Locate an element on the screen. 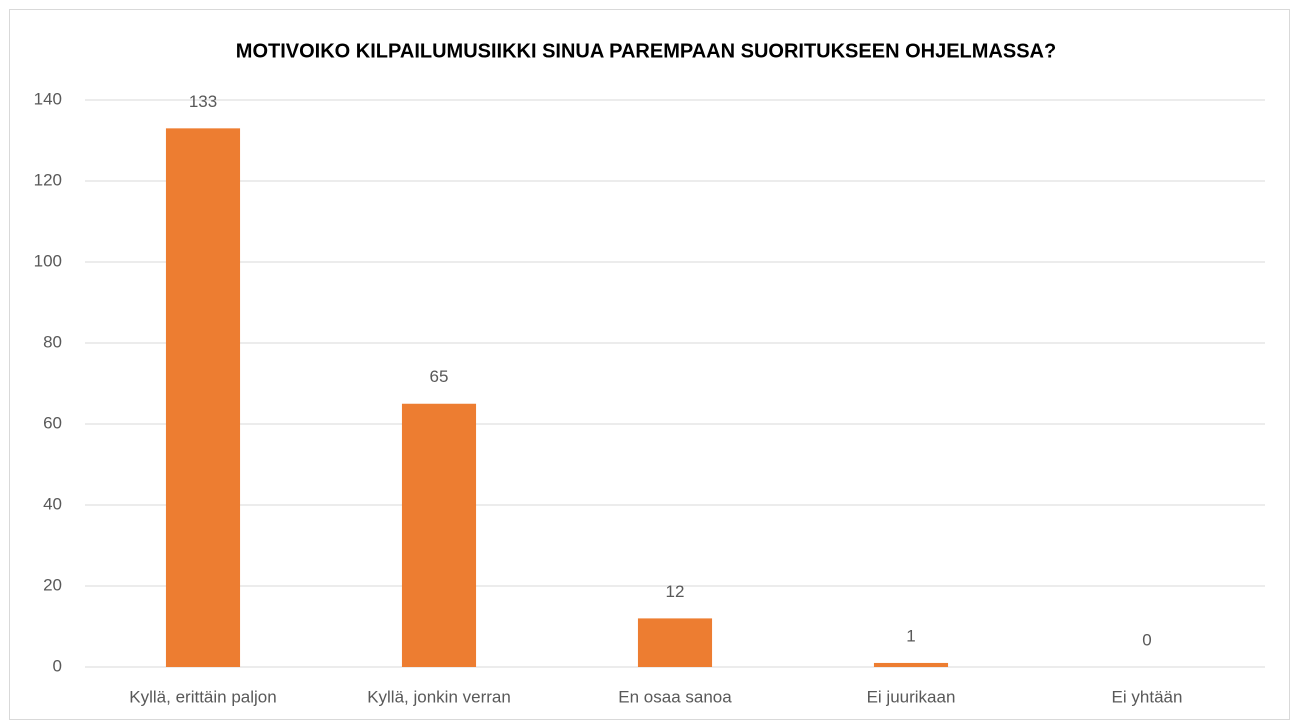 The image size is (1292, 722). data-label: 65 is located at coordinates (439, 376).